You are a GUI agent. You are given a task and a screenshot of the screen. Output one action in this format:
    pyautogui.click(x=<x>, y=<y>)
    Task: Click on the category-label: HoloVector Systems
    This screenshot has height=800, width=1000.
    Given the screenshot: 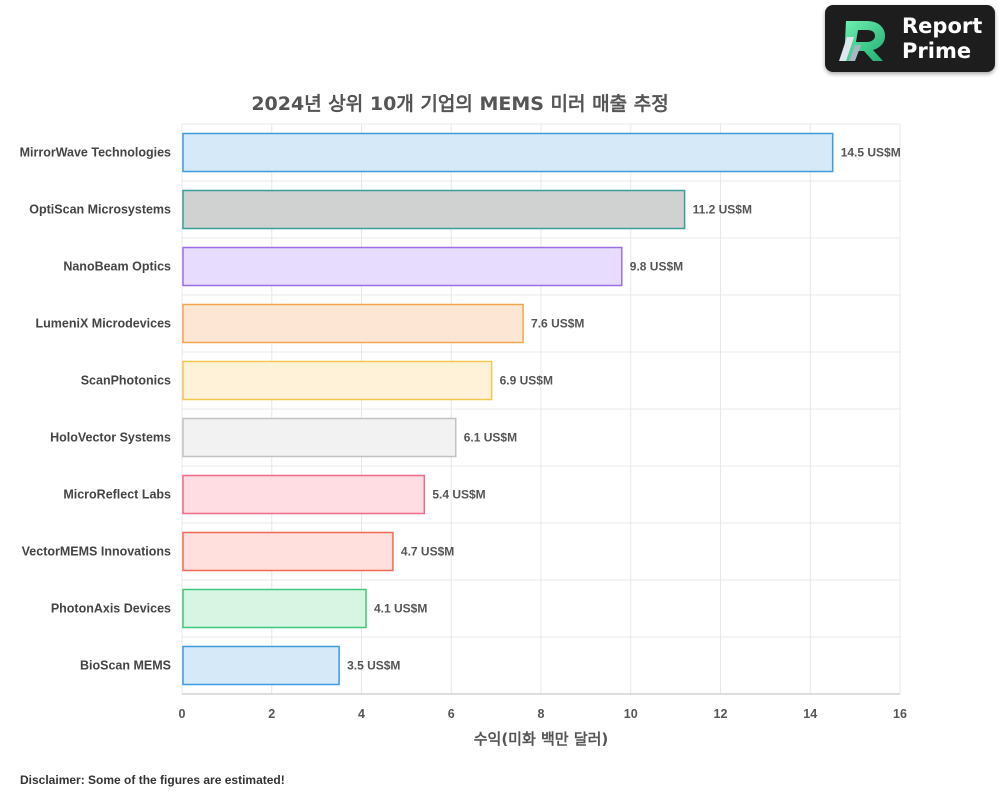 What is the action you would take?
    pyautogui.click(x=110, y=438)
    